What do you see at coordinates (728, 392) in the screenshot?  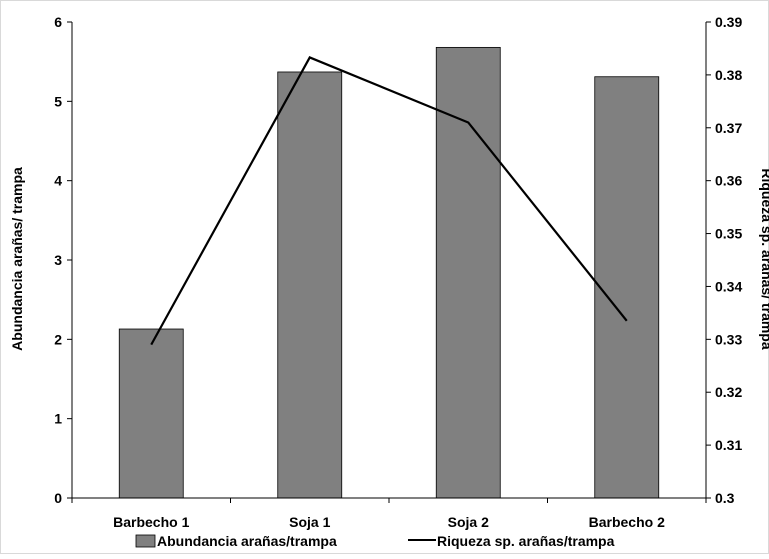 I see `y-tick-label-right-2: 0.32` at bounding box center [728, 392].